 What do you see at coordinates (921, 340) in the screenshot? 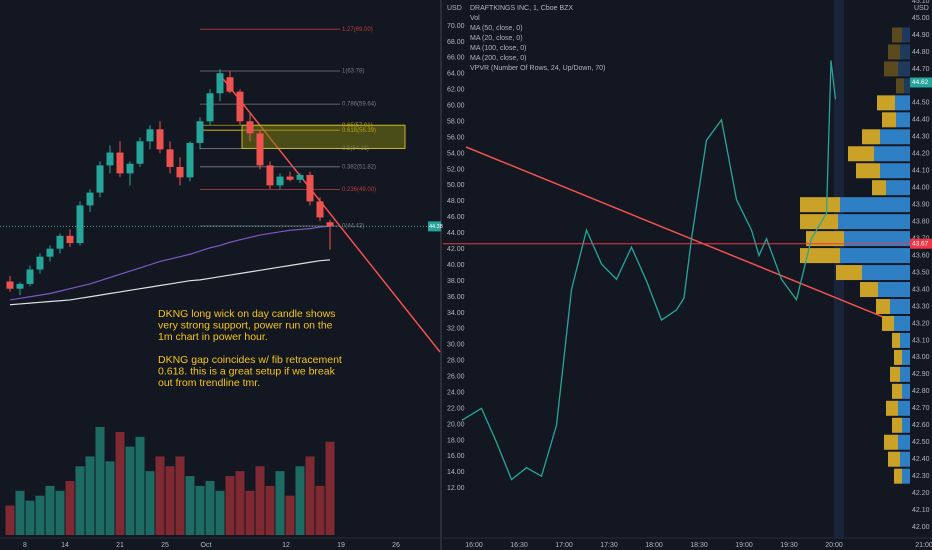
I see `y-tick-label: 43.10` at bounding box center [921, 340].